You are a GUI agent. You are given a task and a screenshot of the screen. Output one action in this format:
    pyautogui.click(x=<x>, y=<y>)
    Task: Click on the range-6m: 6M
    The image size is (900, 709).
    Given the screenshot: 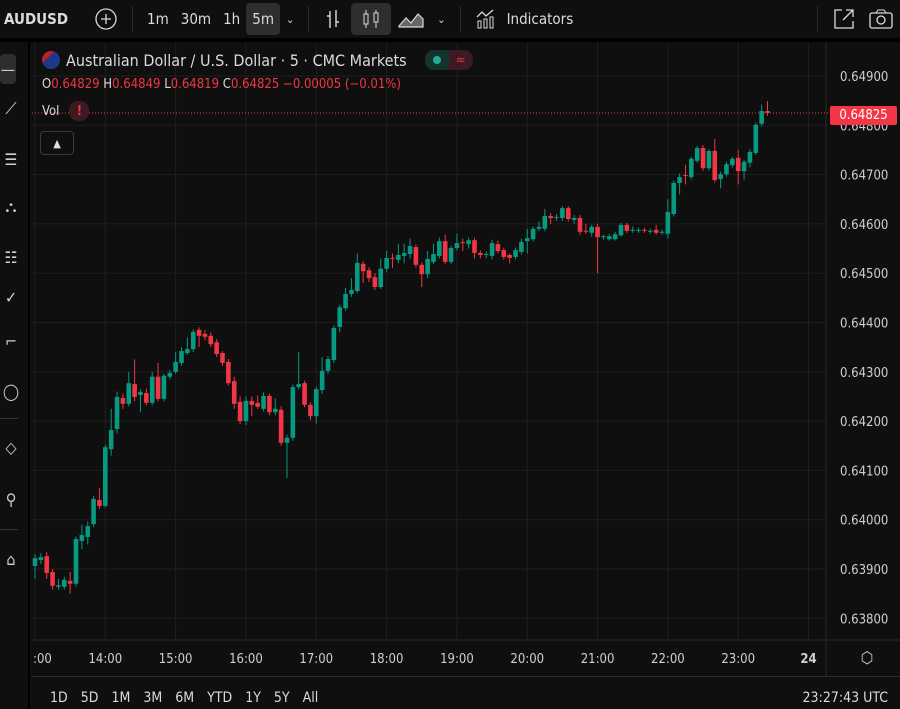 What is the action you would take?
    pyautogui.click(x=185, y=698)
    